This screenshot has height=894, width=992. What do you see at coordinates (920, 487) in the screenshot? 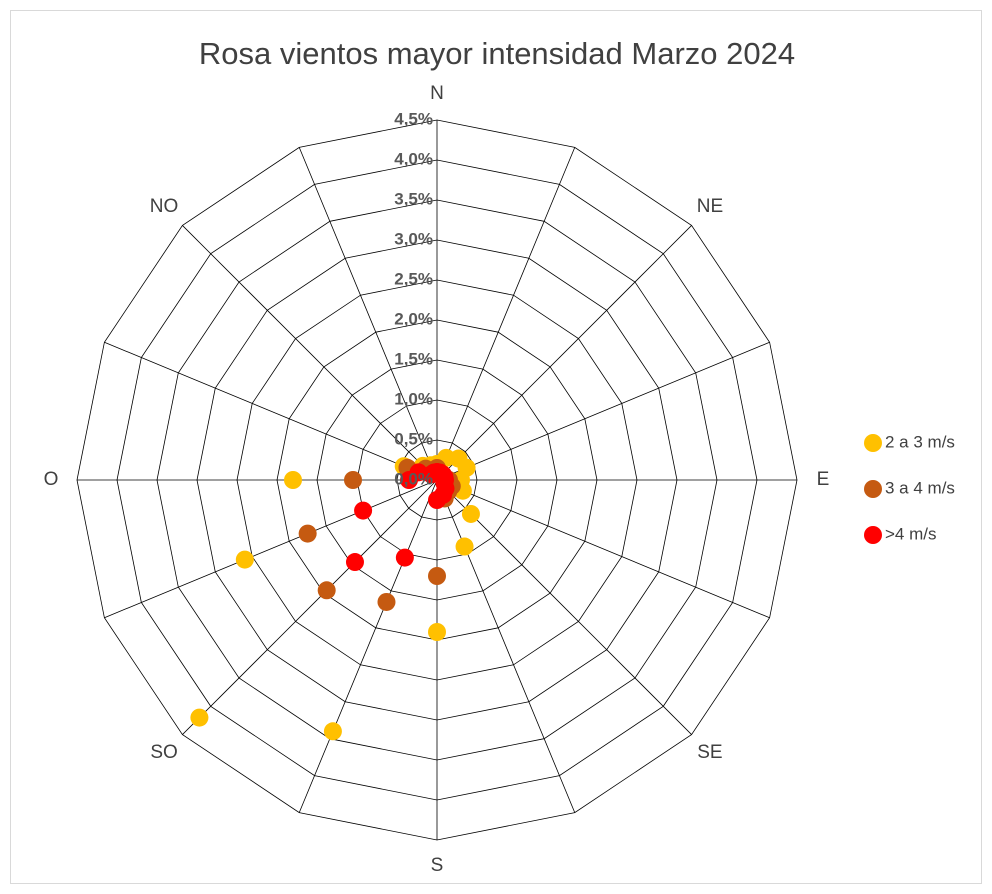
I see `legend-label: 3 a 4 m/s` at bounding box center [920, 487].